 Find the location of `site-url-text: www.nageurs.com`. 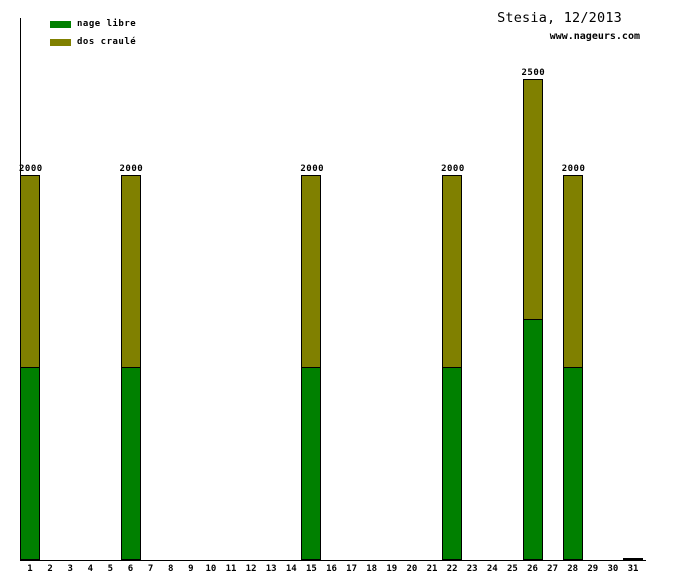

site-url-text: www.nageurs.com is located at coordinates (594, 36).